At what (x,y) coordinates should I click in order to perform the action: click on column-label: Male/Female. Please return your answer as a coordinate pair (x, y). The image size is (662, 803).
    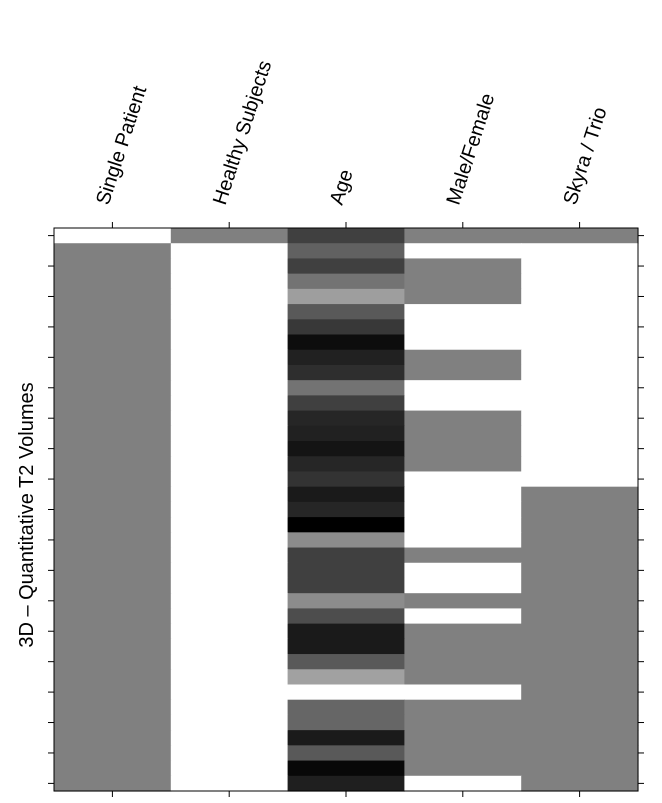
    Looking at the image, I should click on (471, 149).